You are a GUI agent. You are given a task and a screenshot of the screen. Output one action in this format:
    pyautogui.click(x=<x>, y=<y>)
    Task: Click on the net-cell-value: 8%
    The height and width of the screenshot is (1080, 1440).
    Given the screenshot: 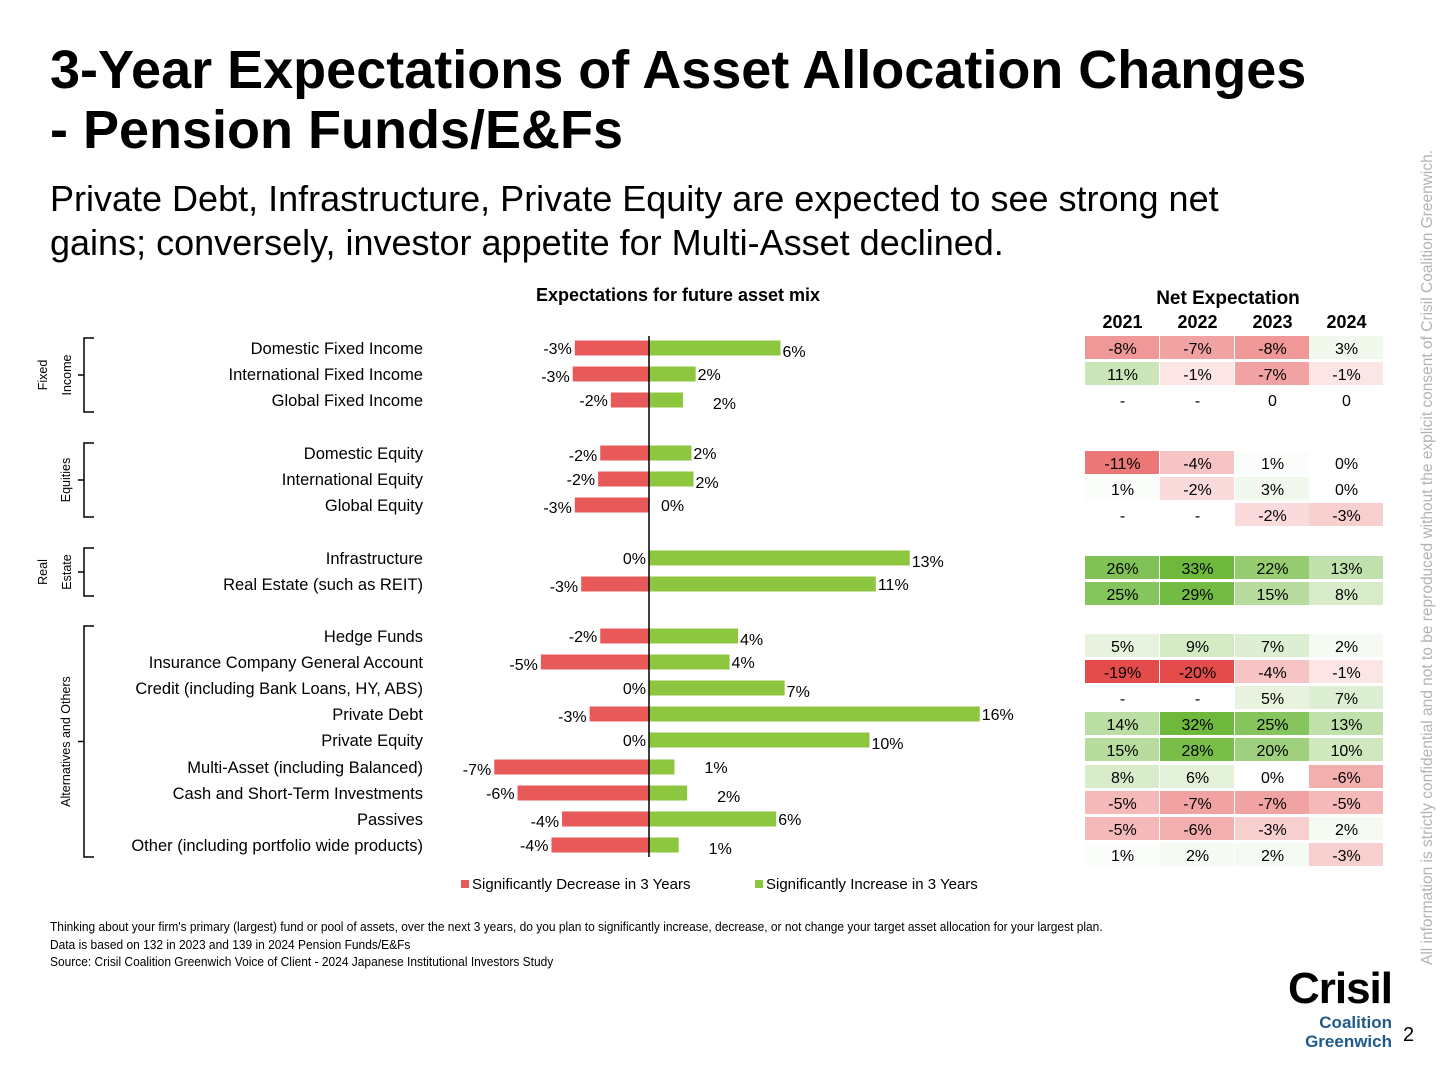 What is the action you would take?
    pyautogui.click(x=1346, y=595)
    